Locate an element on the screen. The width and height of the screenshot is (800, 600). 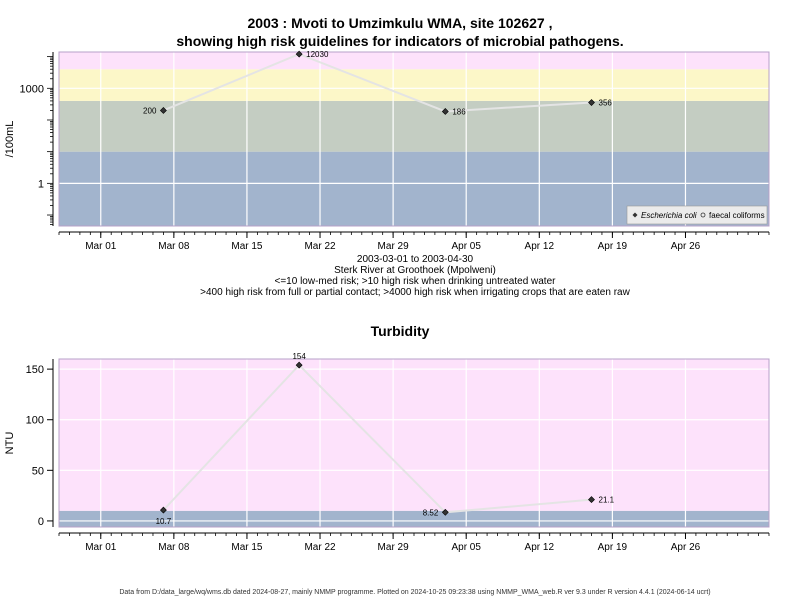
y-tick-label: 150 is located at coordinates (35, 370).